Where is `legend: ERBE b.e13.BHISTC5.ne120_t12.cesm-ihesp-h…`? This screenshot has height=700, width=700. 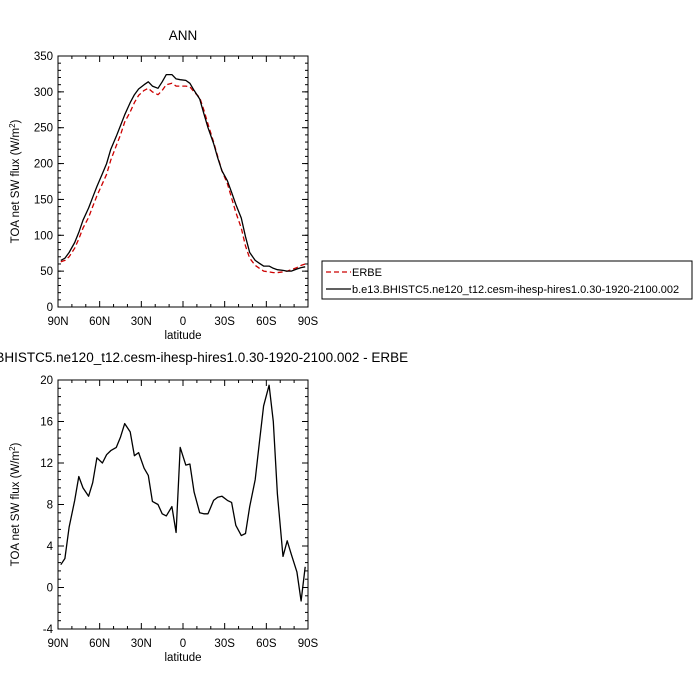 legend: ERBE b.e13.BHISTC5.ne120_t12.cesm-ihesp-h… is located at coordinates (507, 280).